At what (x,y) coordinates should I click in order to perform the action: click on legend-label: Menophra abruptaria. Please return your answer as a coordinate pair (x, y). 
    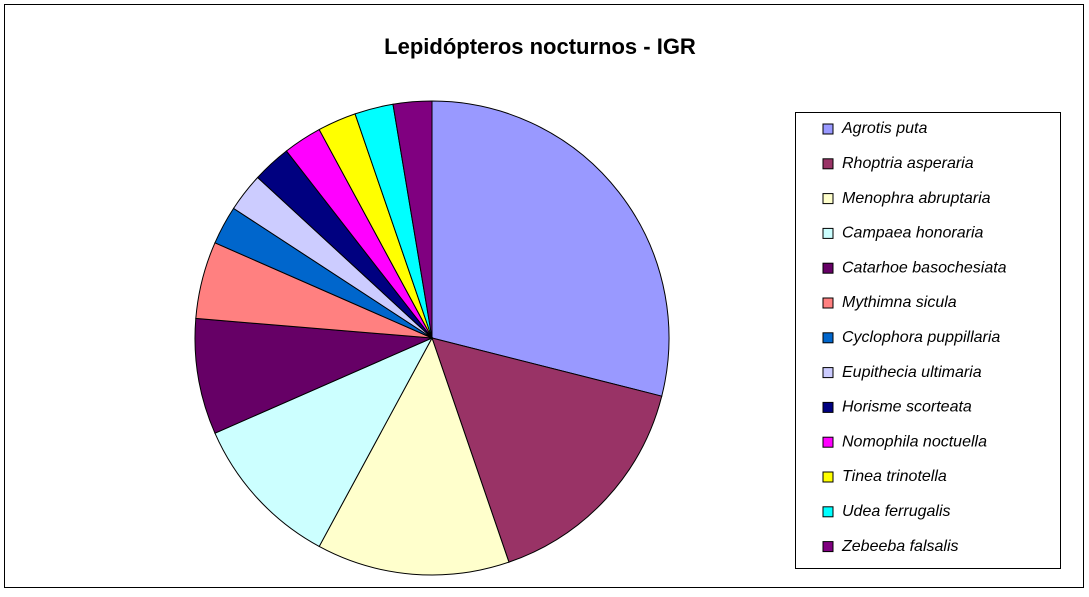
    Looking at the image, I should click on (916, 198).